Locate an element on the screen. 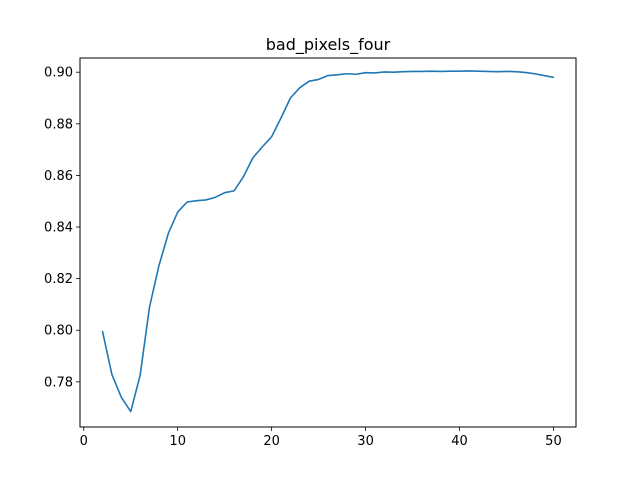 Image resolution: width=640 pixels, height=480 pixels. x-tick-label: 40 is located at coordinates (459, 441).